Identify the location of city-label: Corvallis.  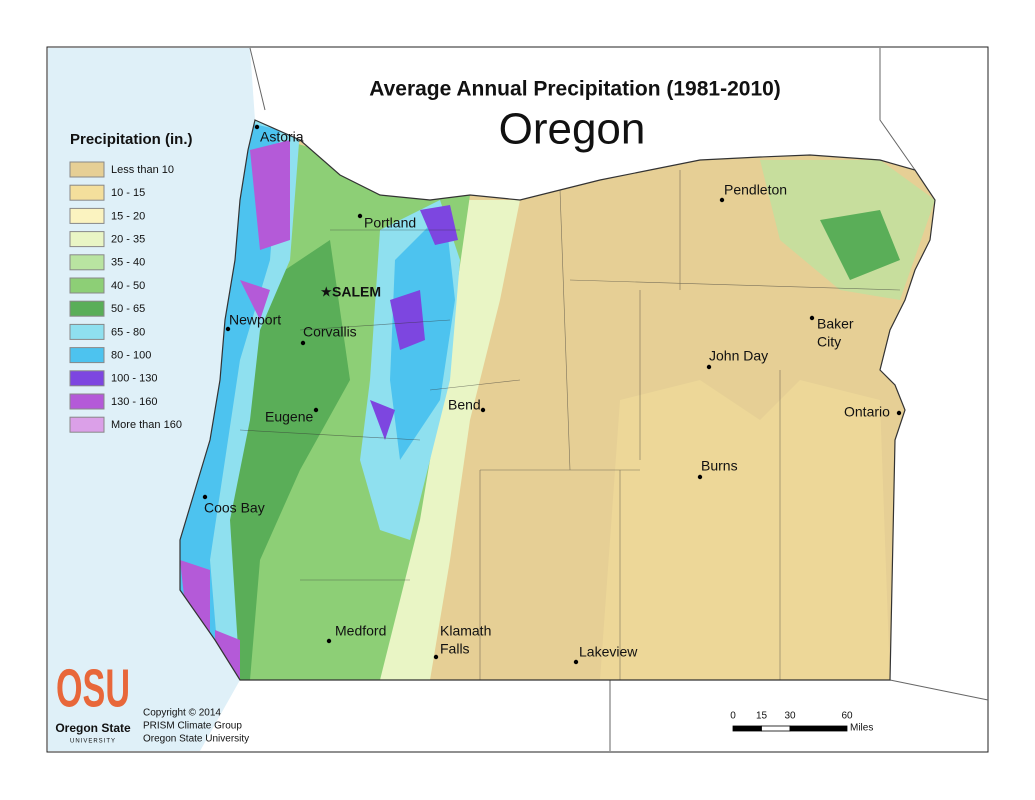
(330, 332).